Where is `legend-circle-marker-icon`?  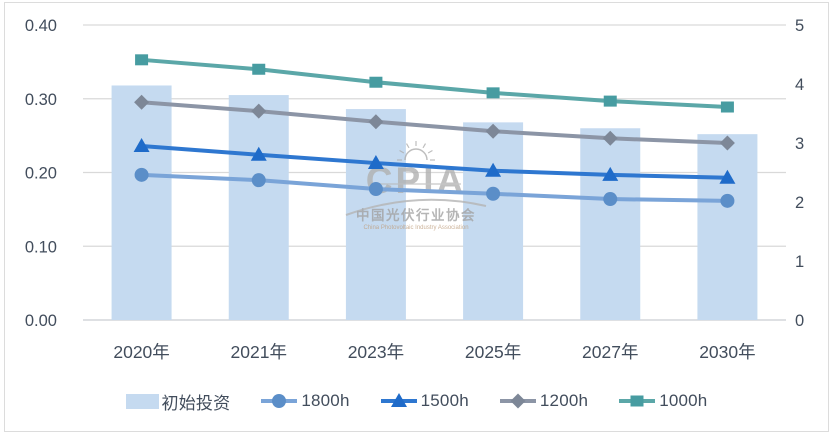
legend-circle-marker-icon is located at coordinates (279, 401).